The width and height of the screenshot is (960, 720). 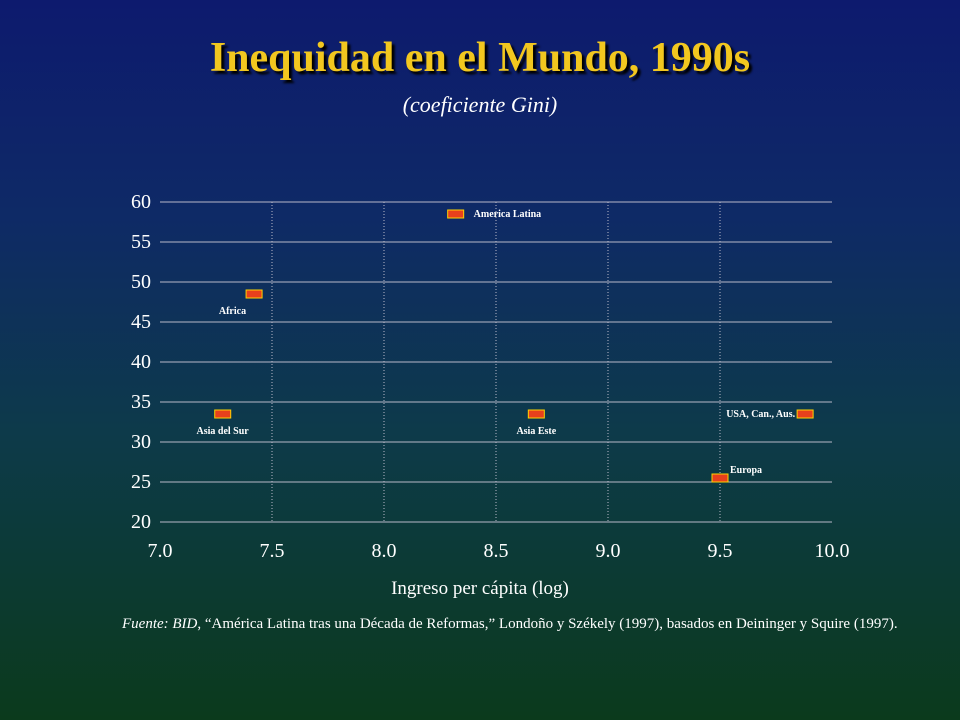 What do you see at coordinates (760, 414) in the screenshot?
I see `data-point-label: USA, Can., Aus.` at bounding box center [760, 414].